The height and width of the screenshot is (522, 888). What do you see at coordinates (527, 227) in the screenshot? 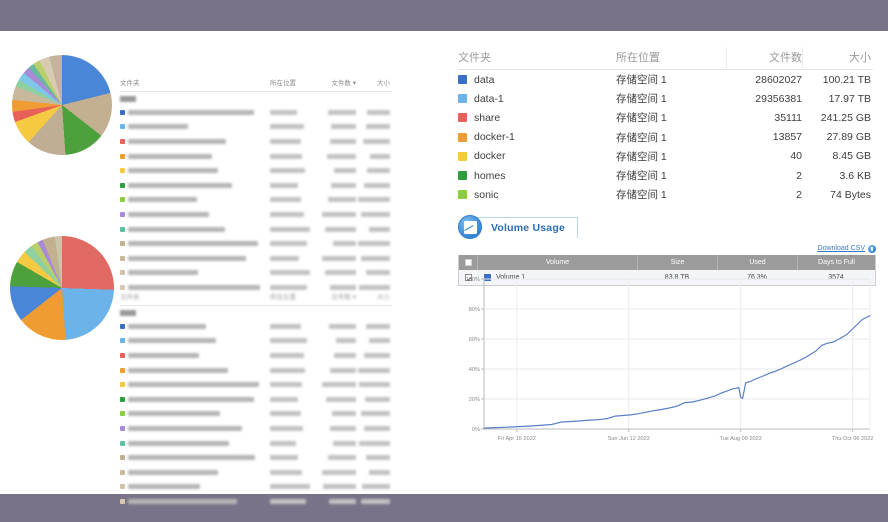
I see `tab-volume-usage: Volume Usage` at bounding box center [527, 227].